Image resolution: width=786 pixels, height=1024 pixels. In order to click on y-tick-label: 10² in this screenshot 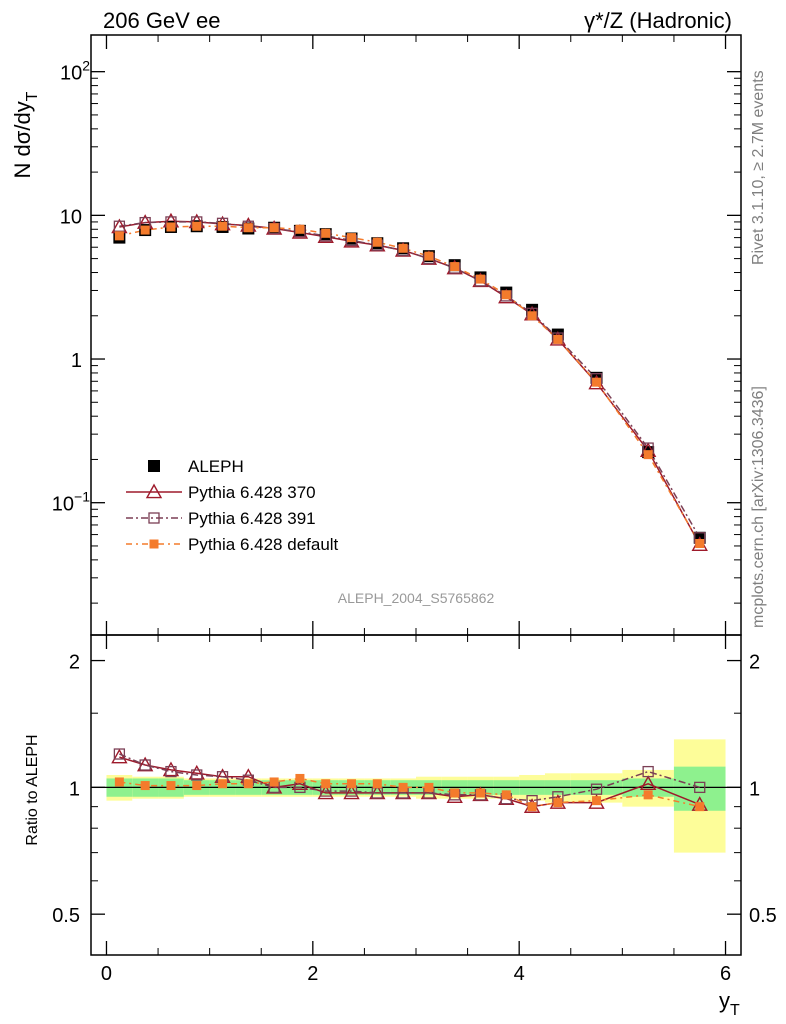, I will do `click(75, 71)`.